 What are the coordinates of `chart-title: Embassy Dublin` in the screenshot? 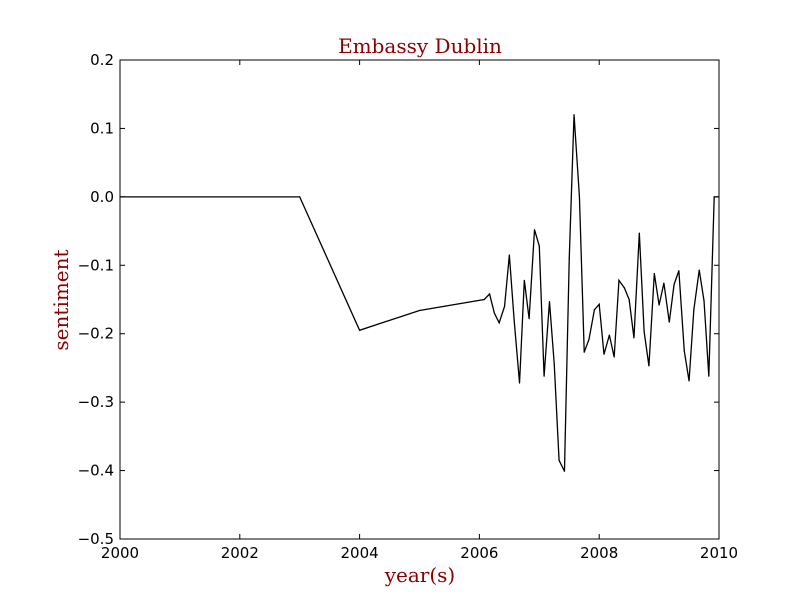 It's located at (420, 46).